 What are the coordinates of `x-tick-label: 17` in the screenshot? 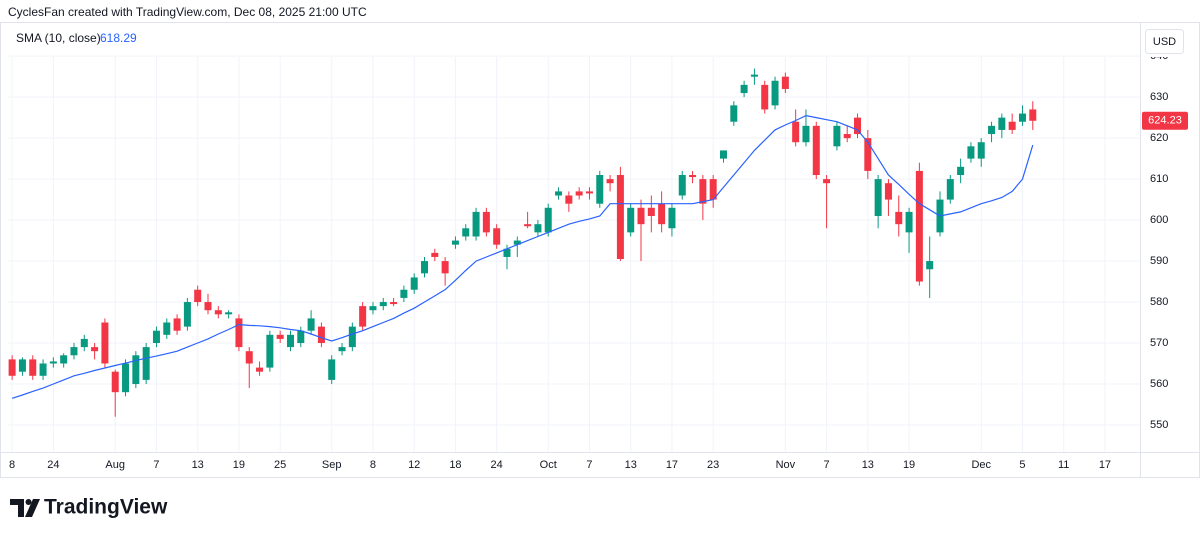 It's located at (672, 465).